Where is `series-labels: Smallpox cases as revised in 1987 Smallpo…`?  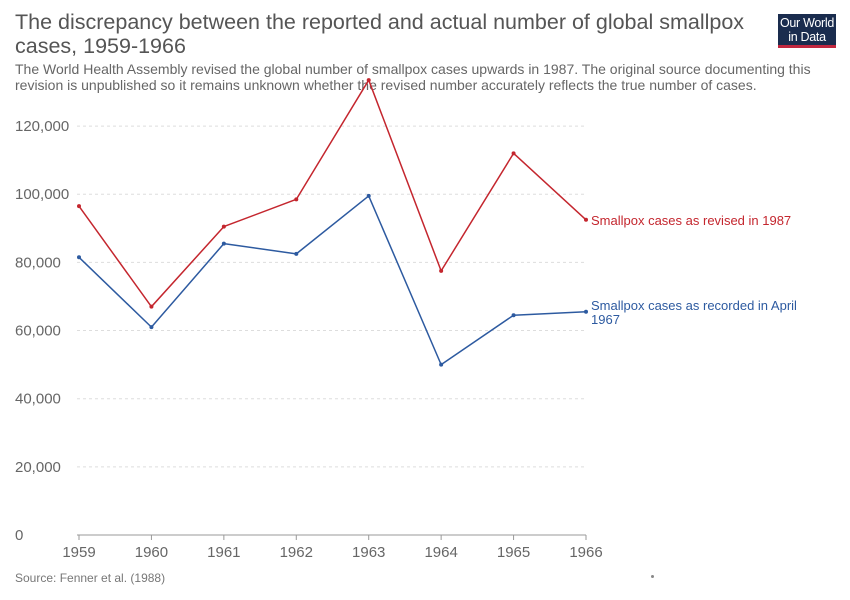 series-labels: Smallpox cases as revised in 1987 Smallpo… is located at coordinates (694, 270).